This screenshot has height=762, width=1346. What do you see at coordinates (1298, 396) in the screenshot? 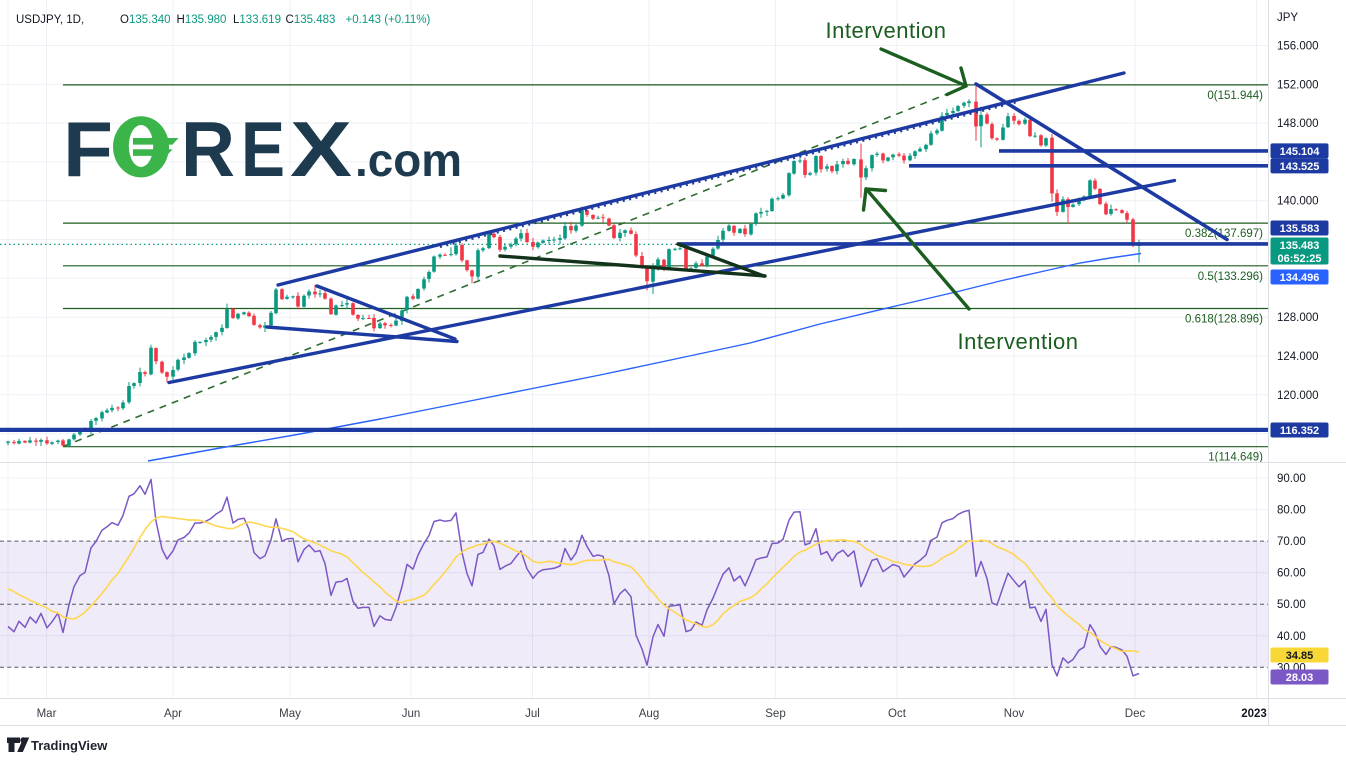
I see `svg-text: 120.000` at bounding box center [1298, 396].